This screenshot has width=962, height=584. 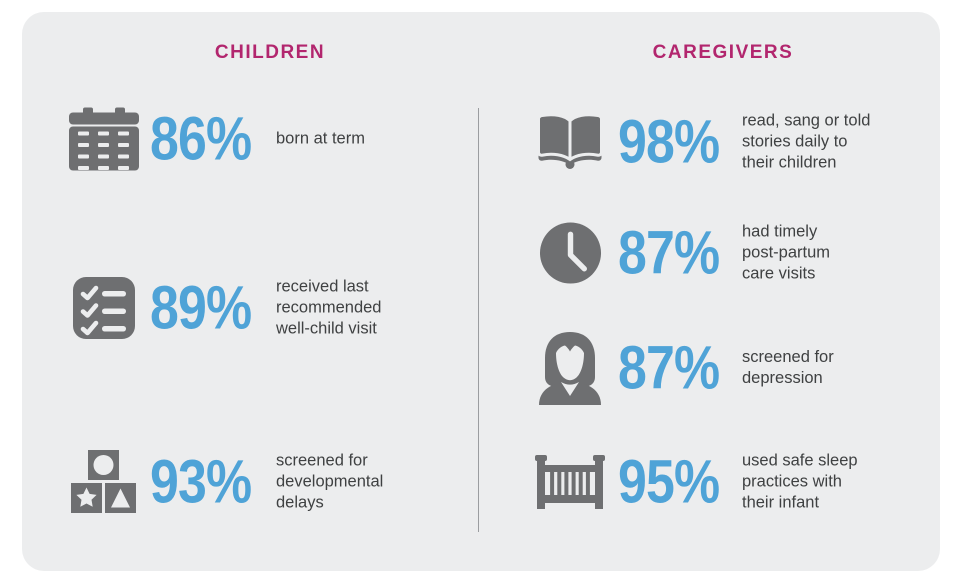 I want to click on crib-icon, so click(x=570, y=482).